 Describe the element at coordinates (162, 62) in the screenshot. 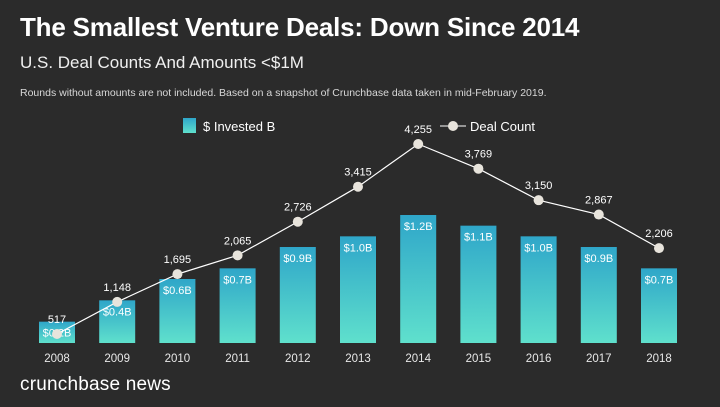

I see `chart-subtitle: U.S. Deal Counts And Amounts <$1M` at that location.